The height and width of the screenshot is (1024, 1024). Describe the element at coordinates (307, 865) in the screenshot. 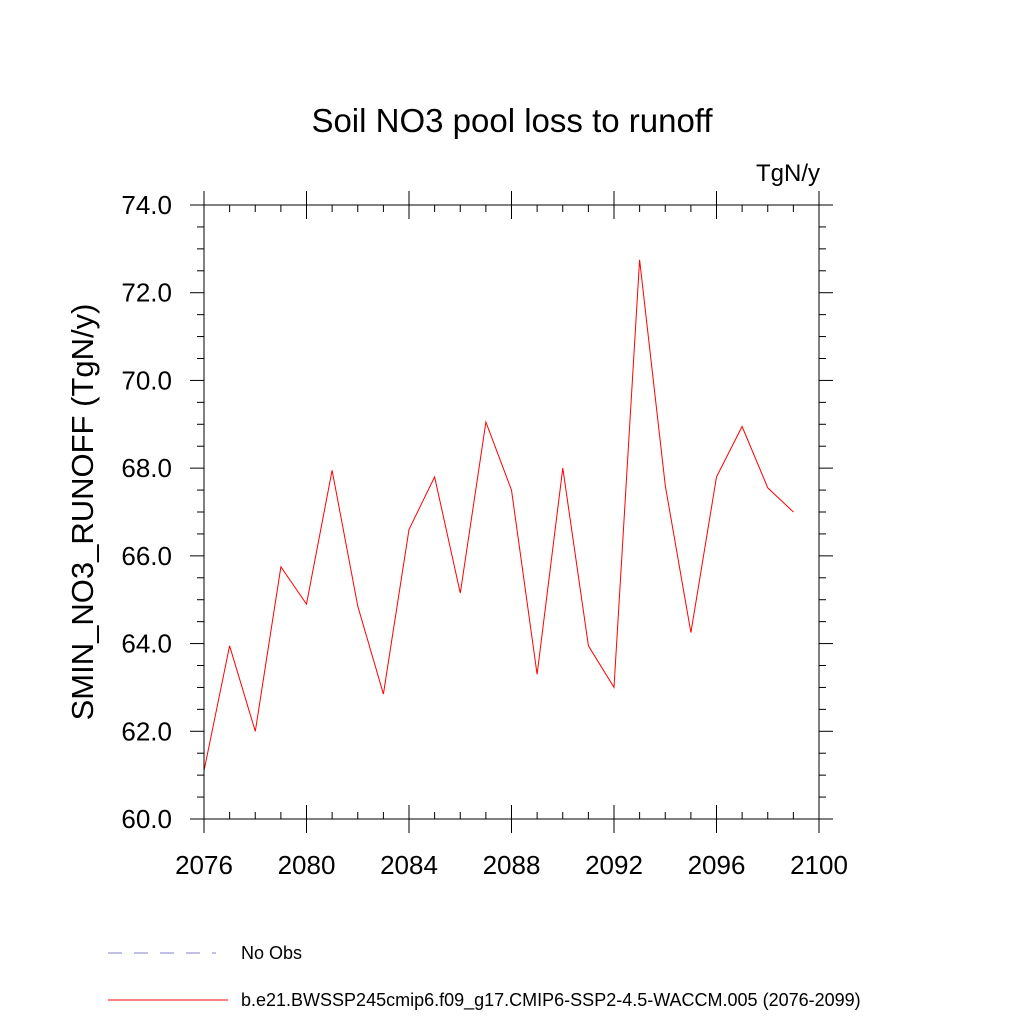

I see `x-tick-label: 2080` at that location.